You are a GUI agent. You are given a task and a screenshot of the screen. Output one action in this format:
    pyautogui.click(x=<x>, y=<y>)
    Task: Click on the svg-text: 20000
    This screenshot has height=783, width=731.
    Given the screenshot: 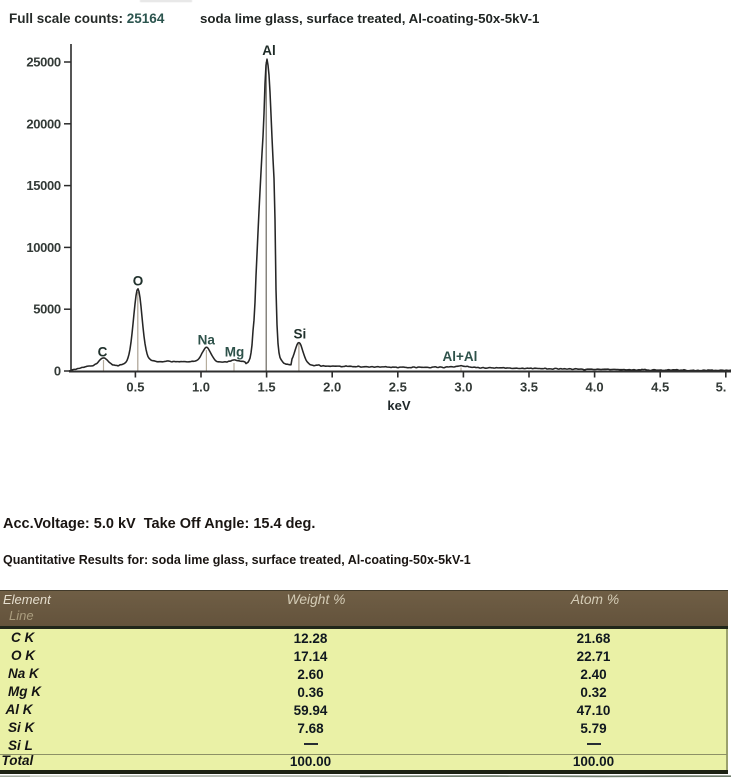 What is the action you would take?
    pyautogui.click(x=43, y=123)
    